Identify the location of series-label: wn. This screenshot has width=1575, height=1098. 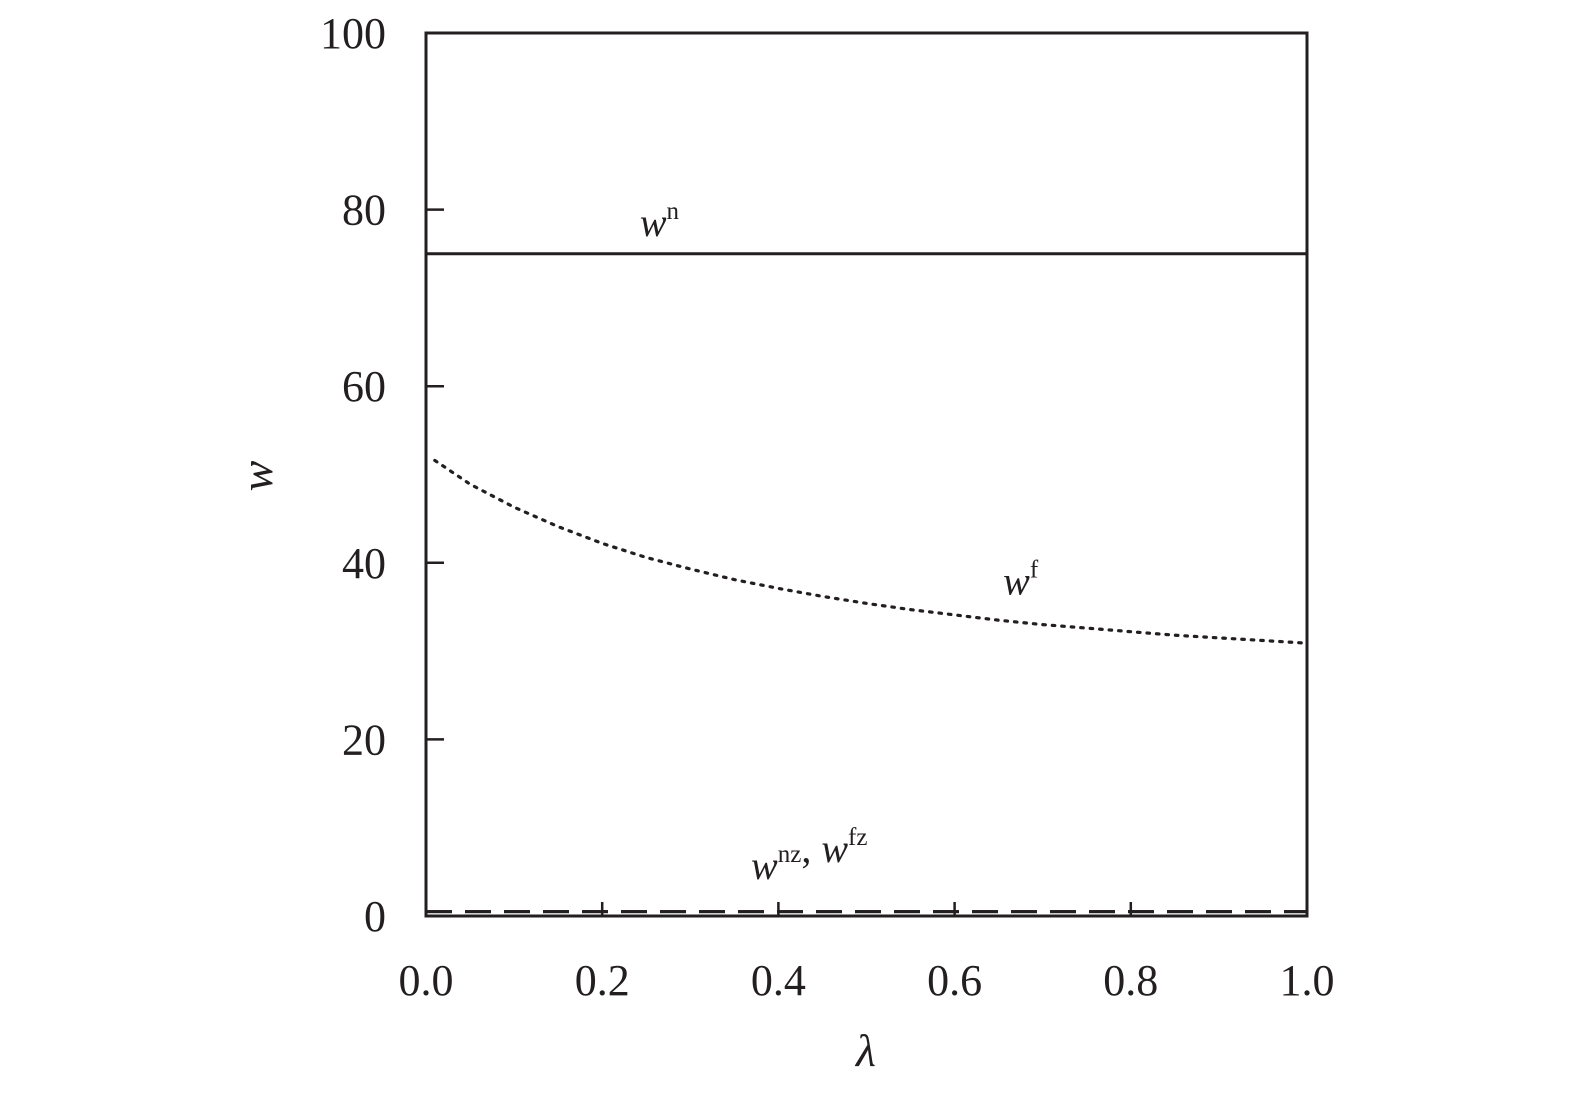
(660, 221).